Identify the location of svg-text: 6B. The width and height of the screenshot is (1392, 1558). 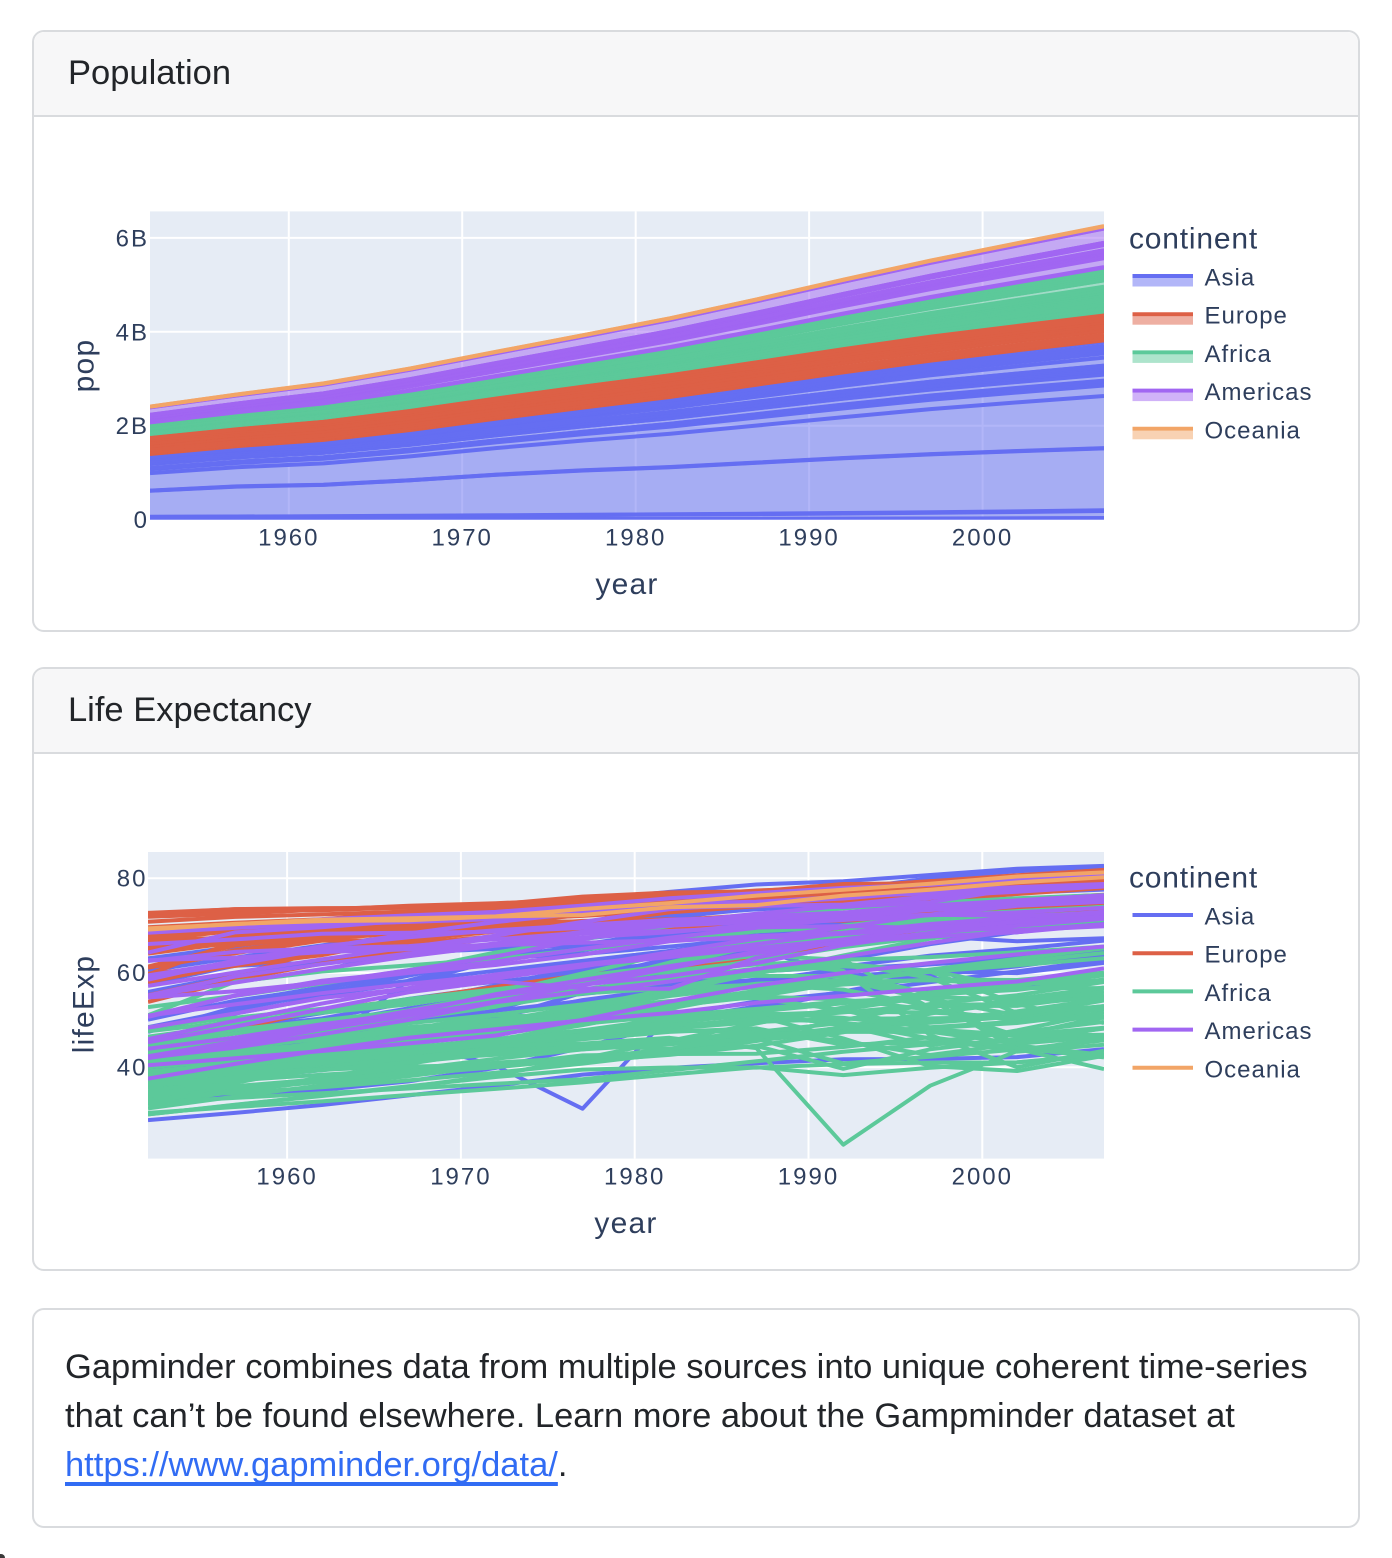
(132, 238).